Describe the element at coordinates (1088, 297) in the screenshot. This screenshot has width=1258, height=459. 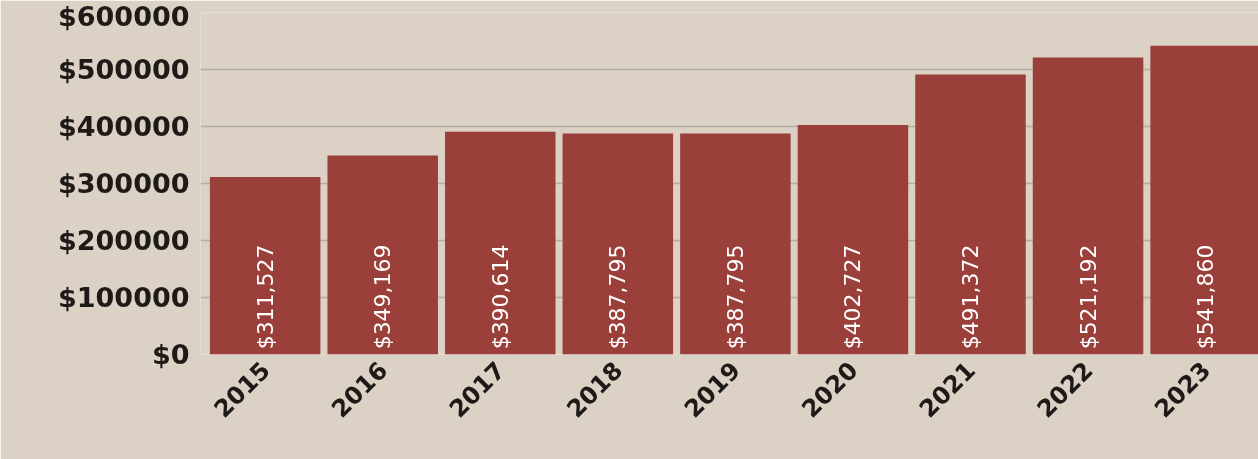
I see `data-label: $521,192` at that location.